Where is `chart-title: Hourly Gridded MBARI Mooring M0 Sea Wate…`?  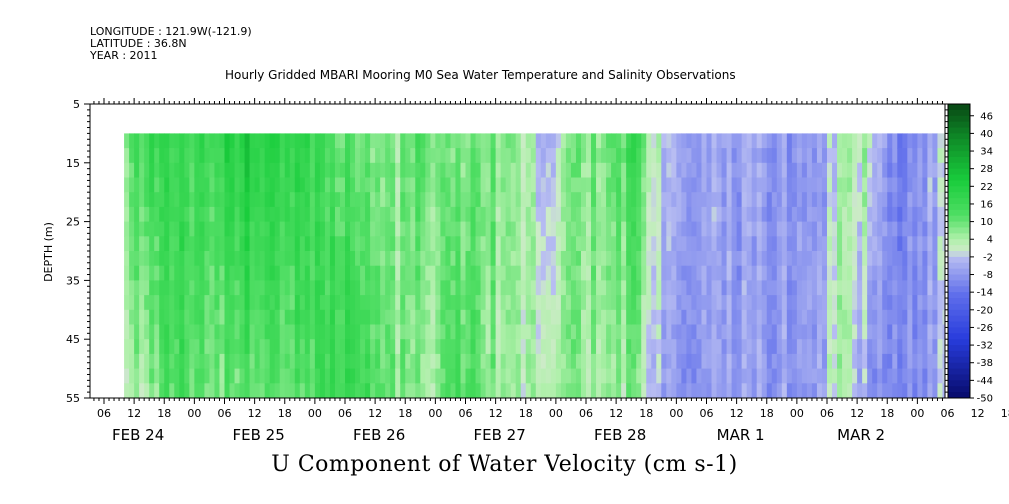 chart-title: Hourly Gridded MBARI Mooring M0 Sea Wate… is located at coordinates (480, 75).